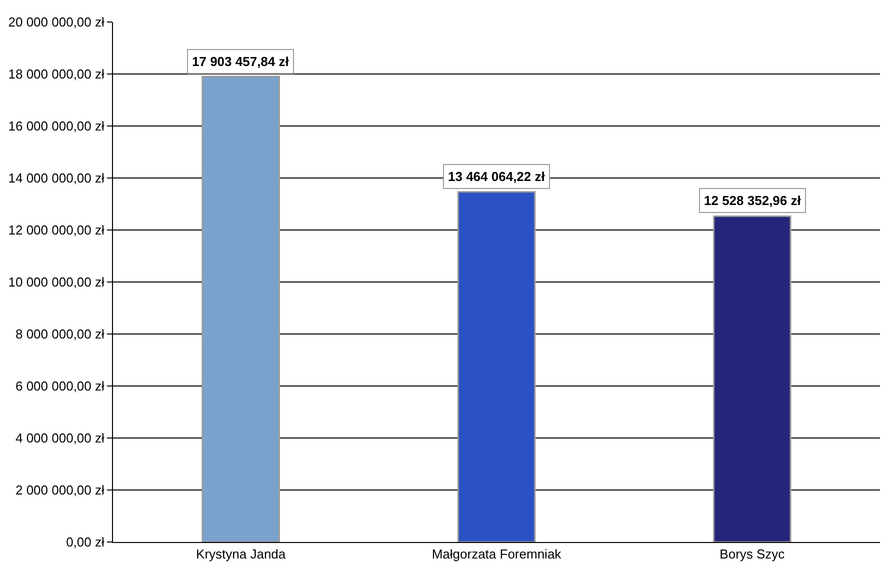 The image size is (888, 582). What do you see at coordinates (753, 554) in the screenshot?
I see `x-tick-label: Borys Szyc` at bounding box center [753, 554].